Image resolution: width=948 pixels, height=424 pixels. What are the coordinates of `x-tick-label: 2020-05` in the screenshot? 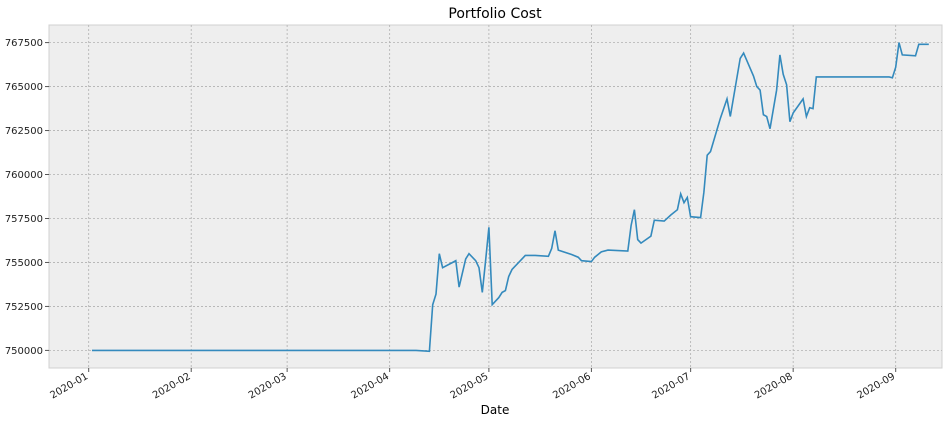 It's located at (470, 386).